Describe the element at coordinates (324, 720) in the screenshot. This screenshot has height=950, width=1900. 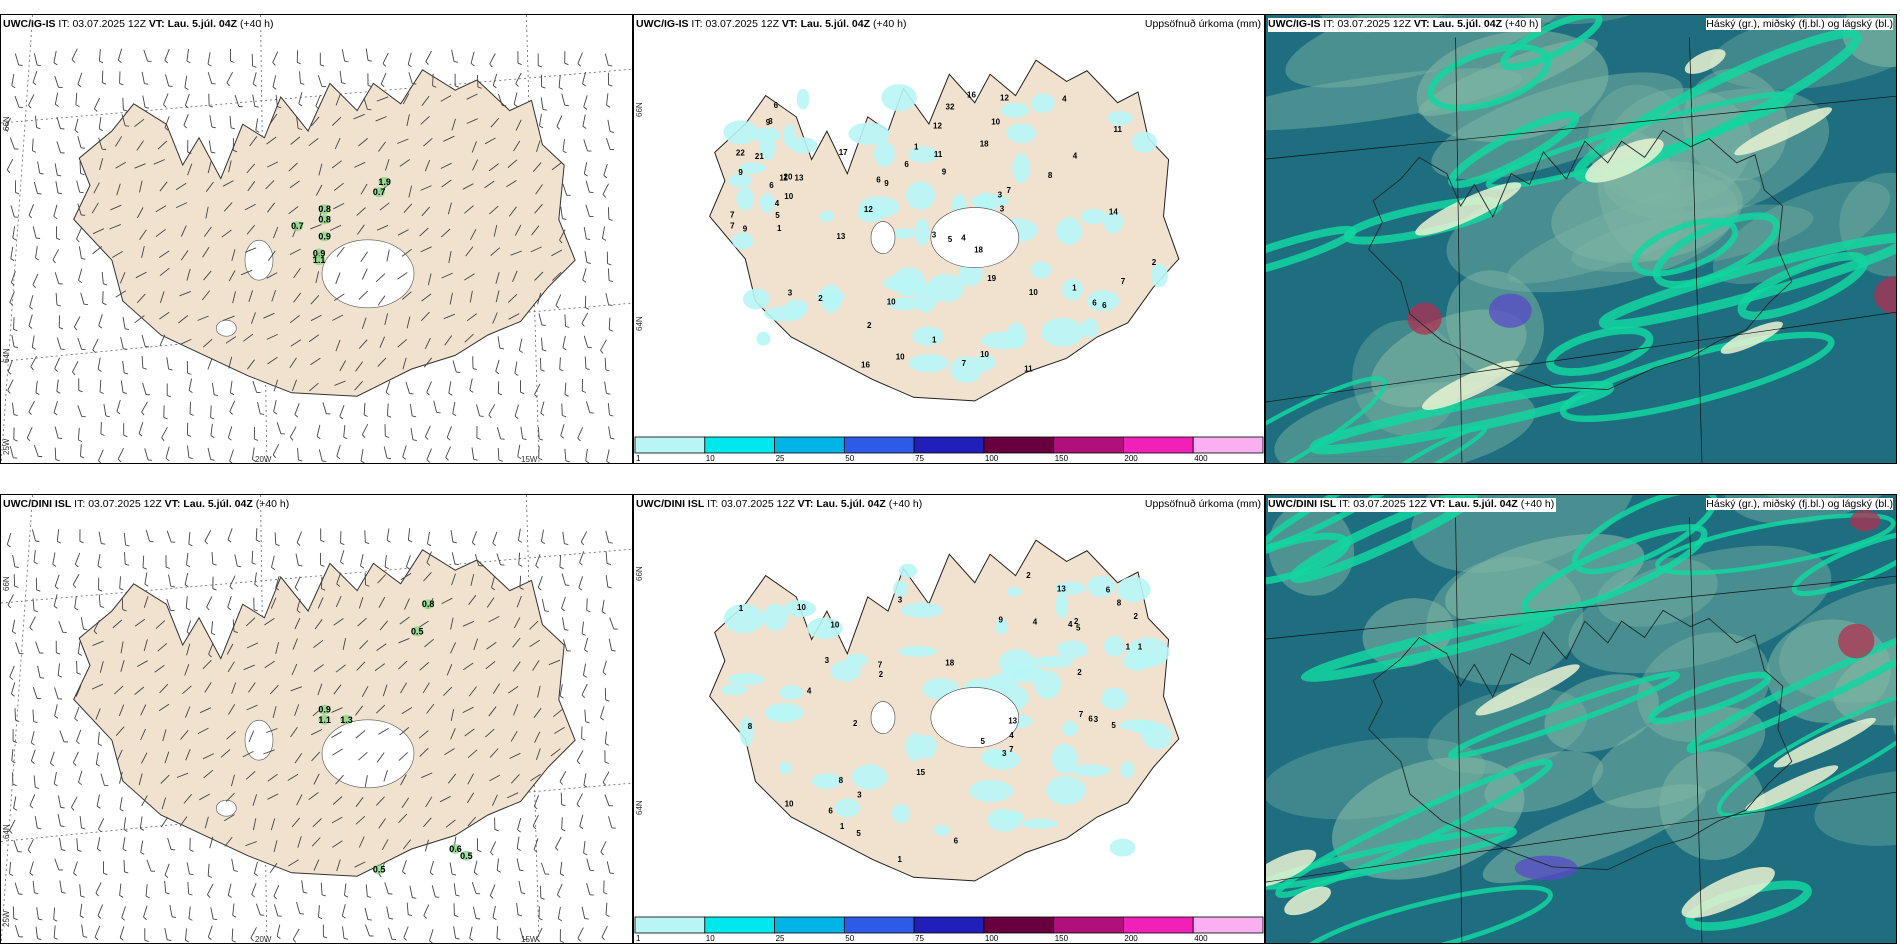
I see `gust-value: 1.1` at that location.